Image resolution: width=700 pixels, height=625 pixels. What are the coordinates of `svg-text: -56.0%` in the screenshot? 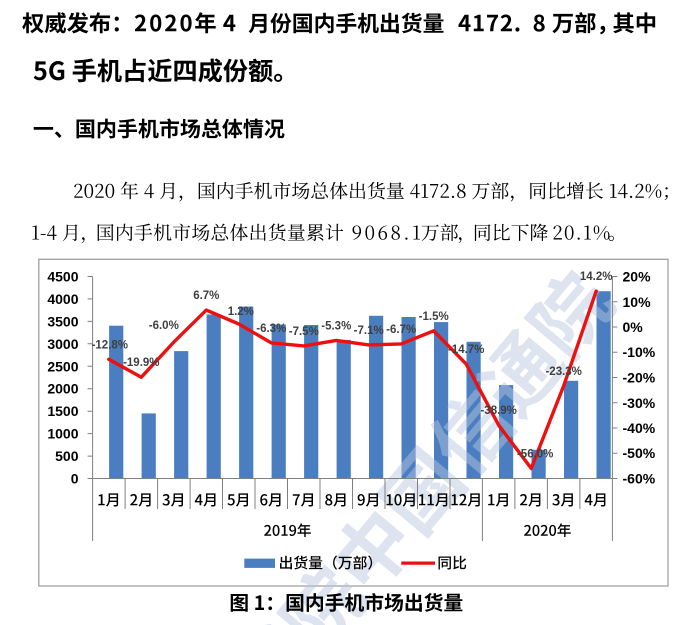 It's located at (535, 454).